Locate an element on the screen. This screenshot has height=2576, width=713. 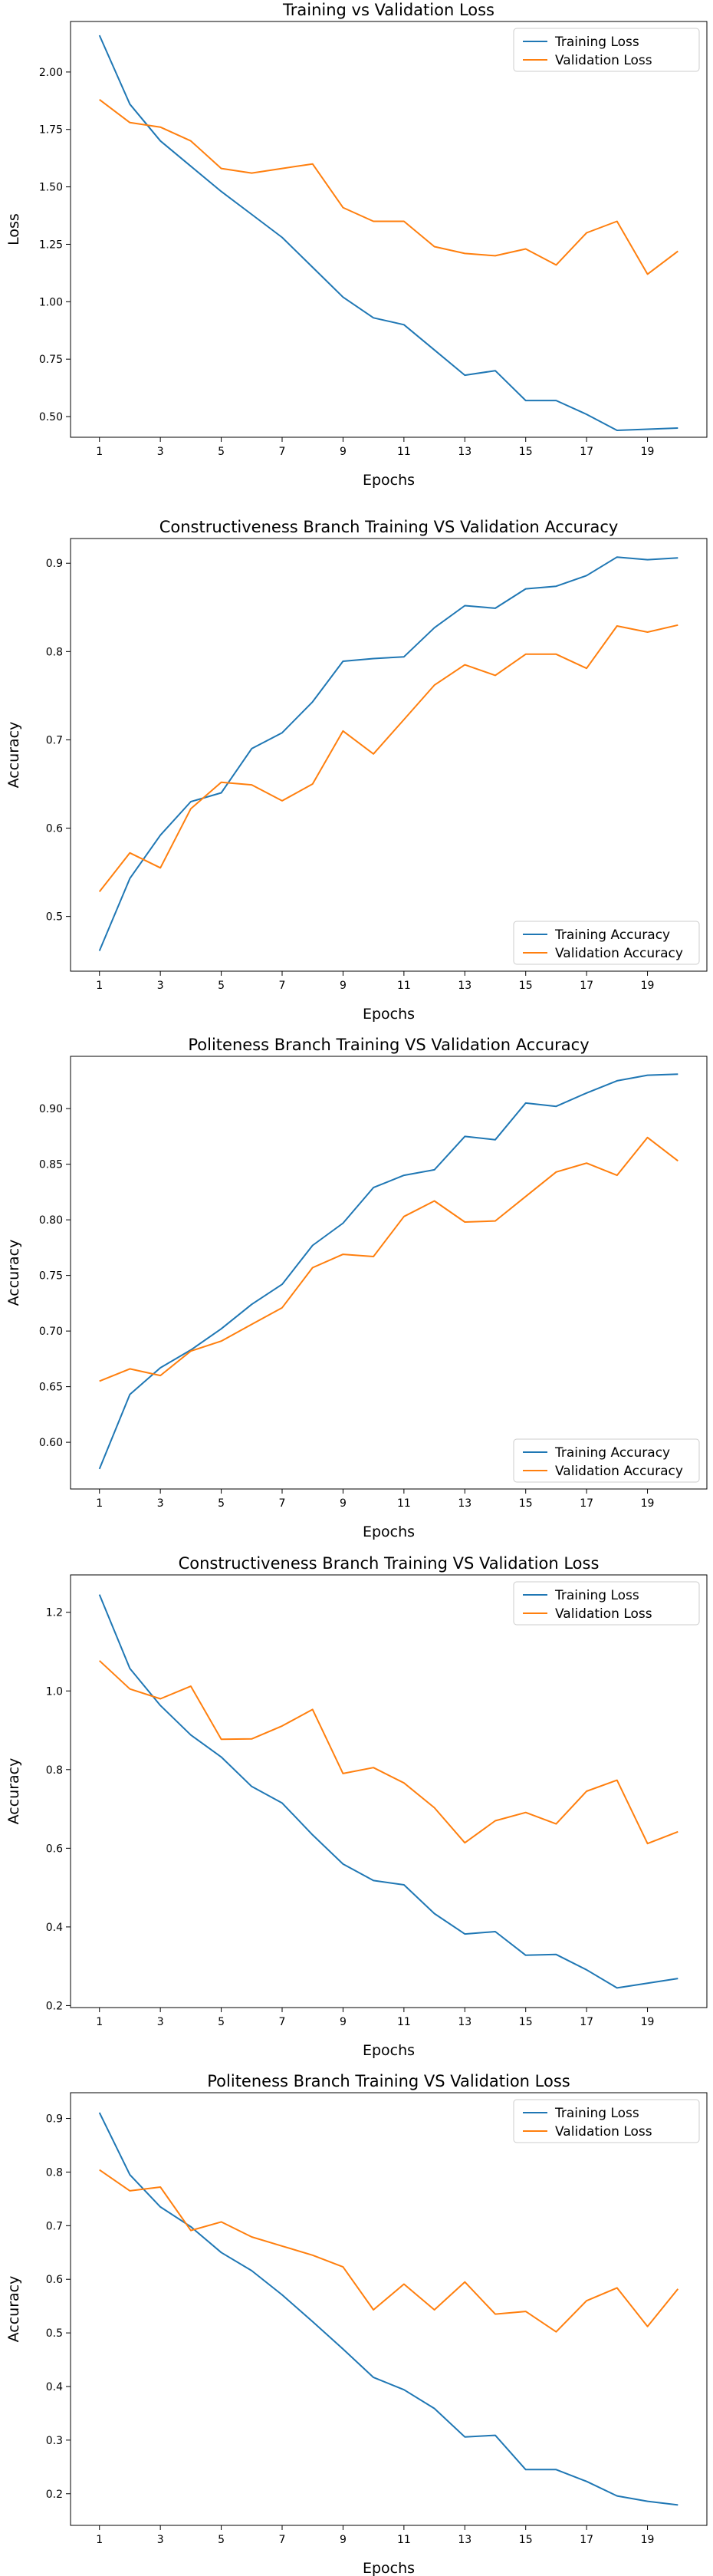
y-tick-label: 0.65 is located at coordinates (51, 1388).